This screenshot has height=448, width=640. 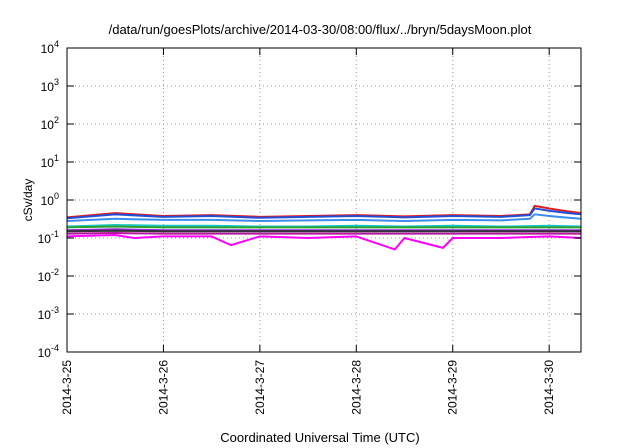 What do you see at coordinates (48, 237) in the screenshot?
I see `y-tick-label: 10⁻¹` at bounding box center [48, 237].